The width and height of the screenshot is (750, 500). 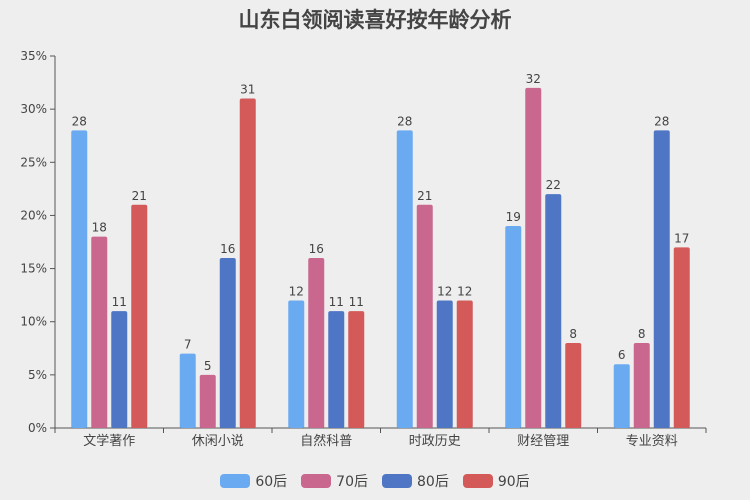 What do you see at coordinates (433, 482) in the screenshot?
I see `legend-label: 80后` at bounding box center [433, 482].